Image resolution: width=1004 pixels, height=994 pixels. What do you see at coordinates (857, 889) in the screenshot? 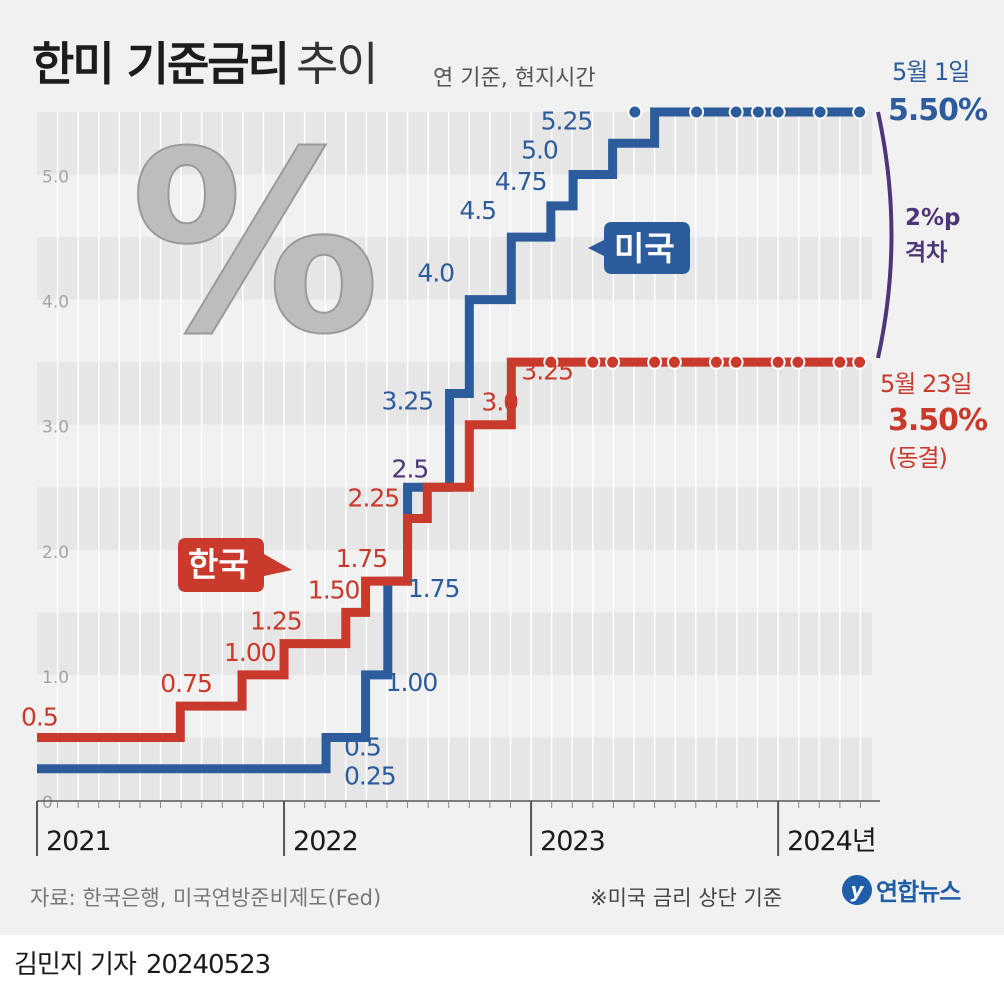
I see `yonhap-logo-icon: y` at bounding box center [857, 889].